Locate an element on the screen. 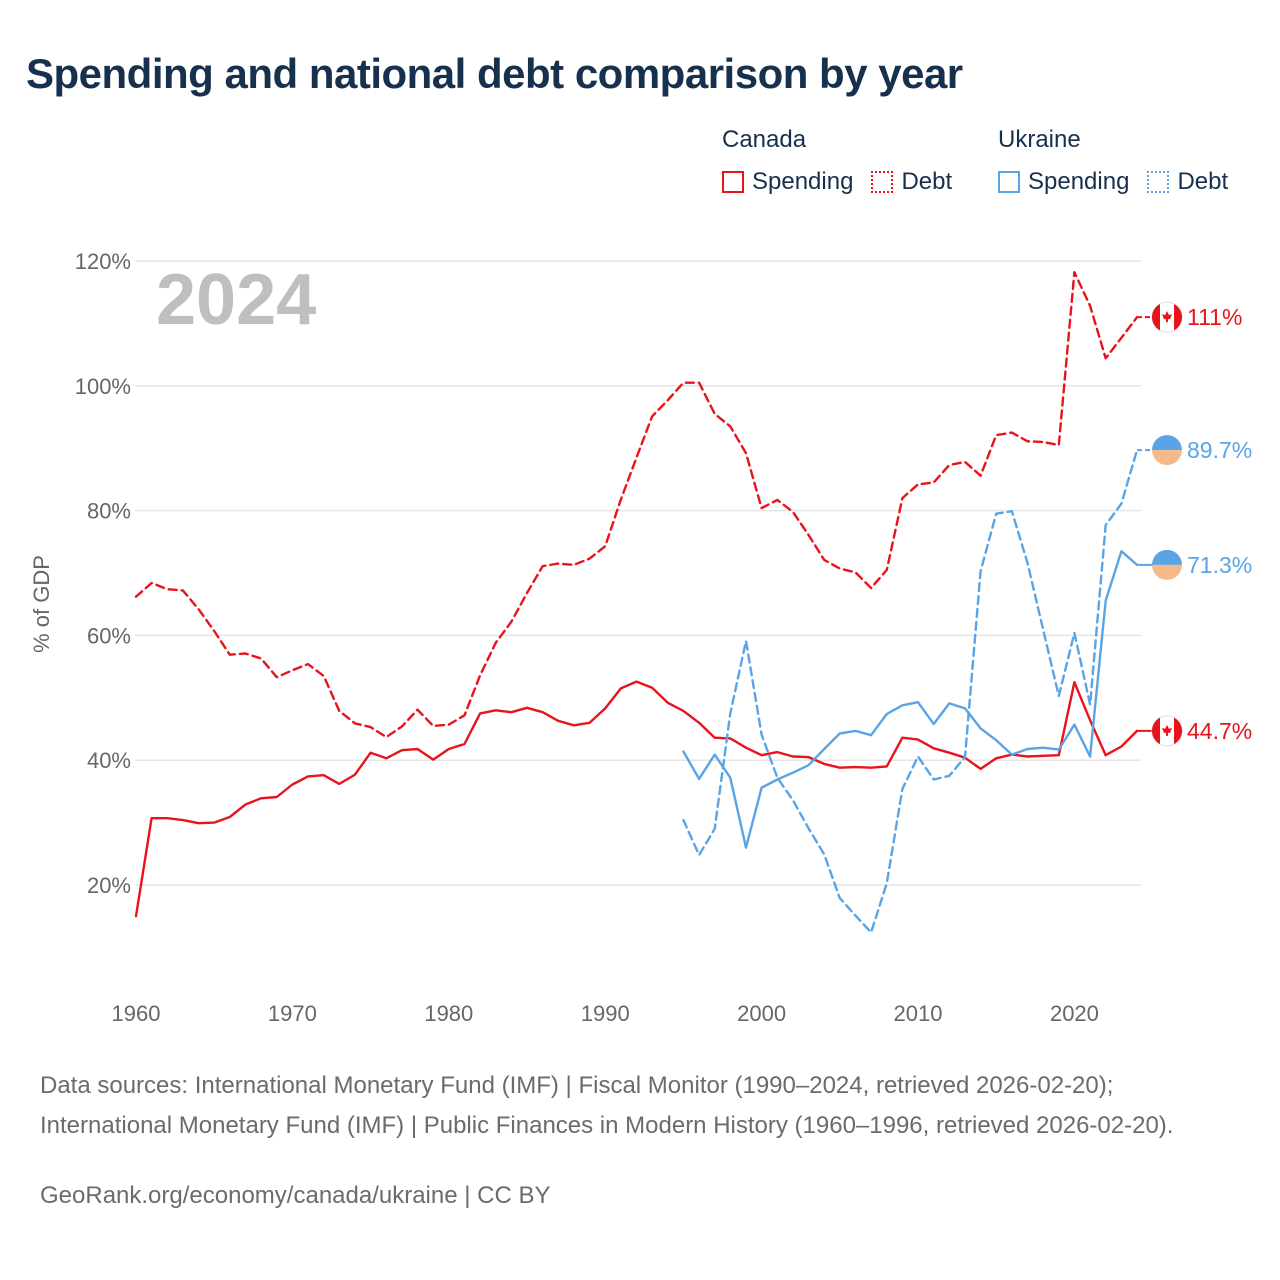 This screenshot has height=1280, width=1280. legend-group-title: Ukraine is located at coordinates (1039, 139).